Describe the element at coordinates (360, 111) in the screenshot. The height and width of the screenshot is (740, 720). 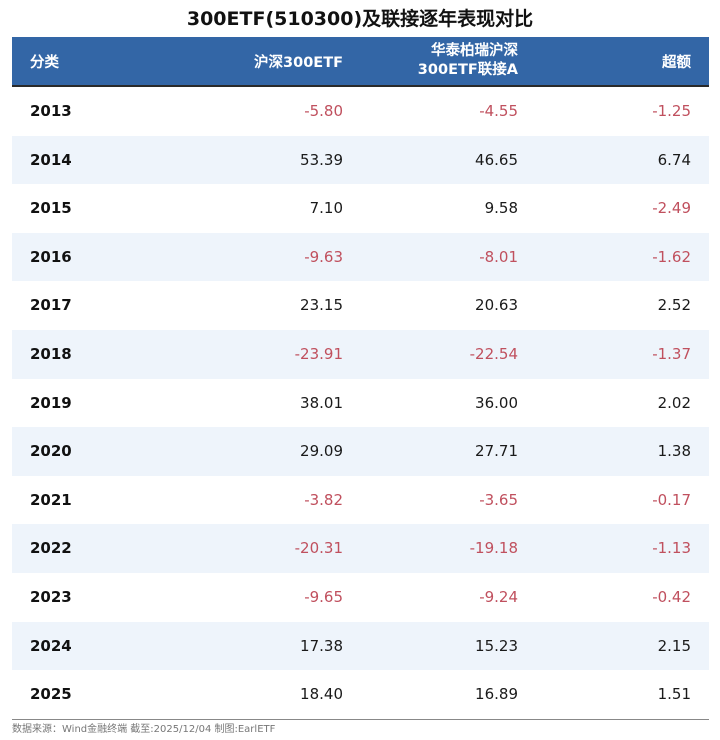
I see `table-row: 2013 -5.80 -4.55 -1.25` at that location.